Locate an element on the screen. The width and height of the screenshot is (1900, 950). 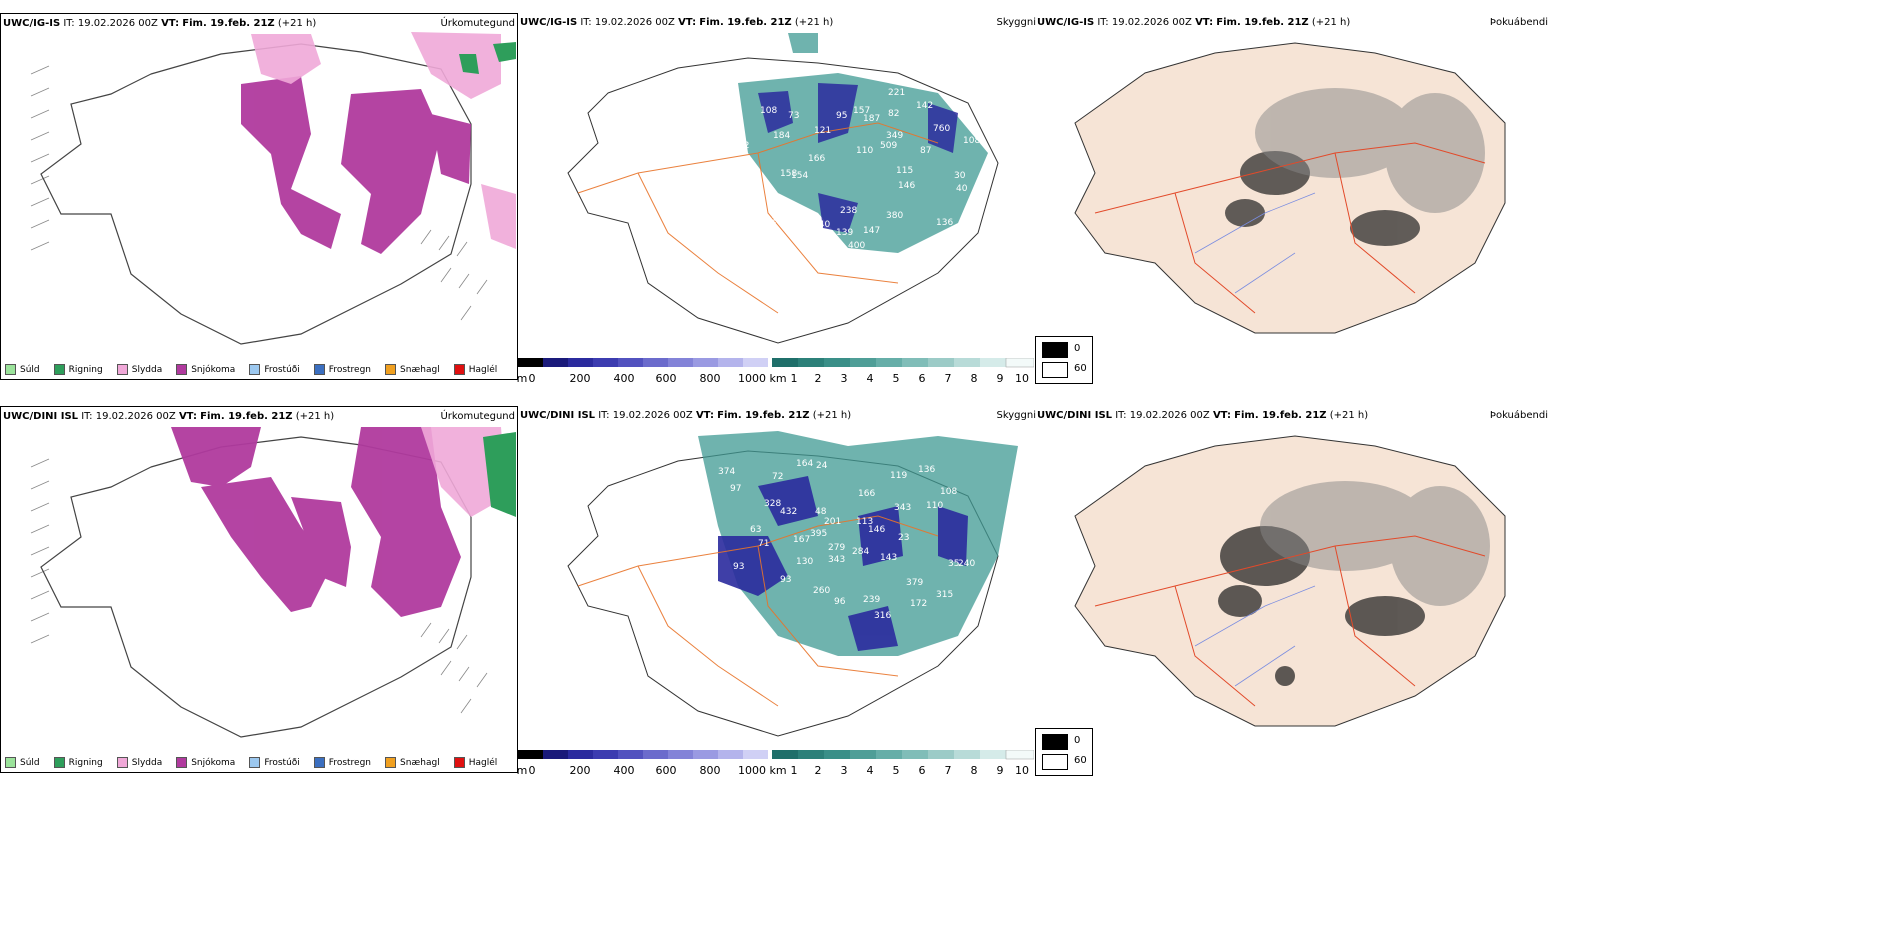
svg-text: 97 is located at coordinates (735, 489).